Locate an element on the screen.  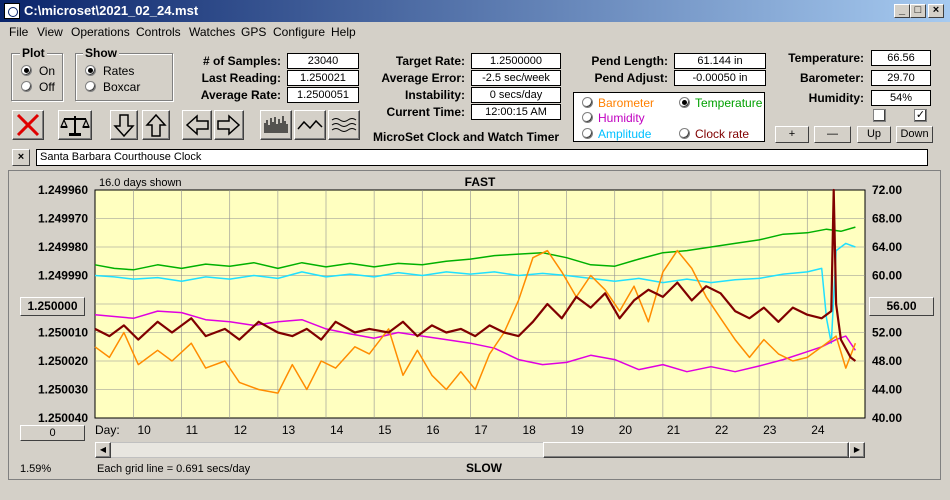
menu-help: Help is located at coordinates (343, 32).